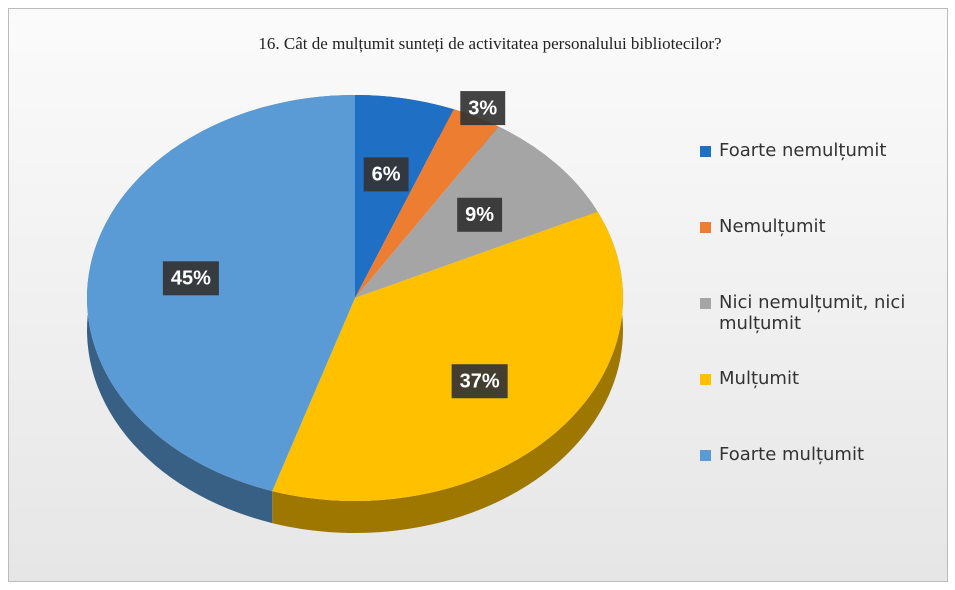  What do you see at coordinates (815, 482) in the screenshot?
I see `legend-item: Foarte mulțumit` at bounding box center [815, 482].